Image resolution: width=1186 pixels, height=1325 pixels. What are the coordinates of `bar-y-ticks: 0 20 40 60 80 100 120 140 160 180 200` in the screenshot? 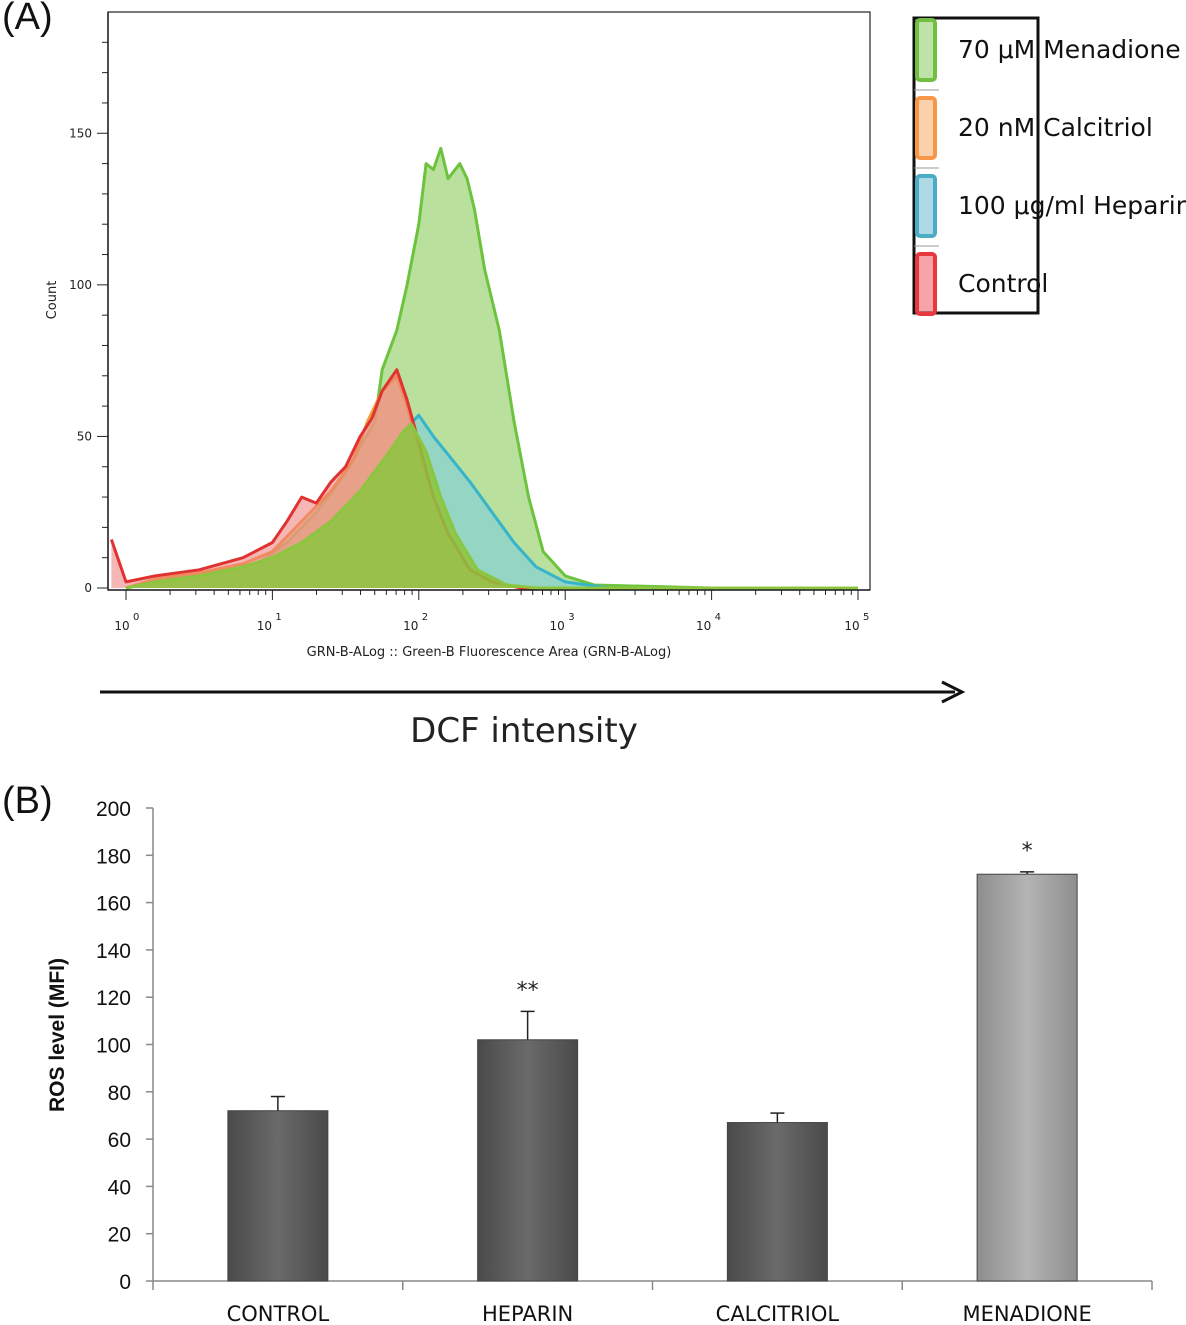 It's located at (124, 1046).